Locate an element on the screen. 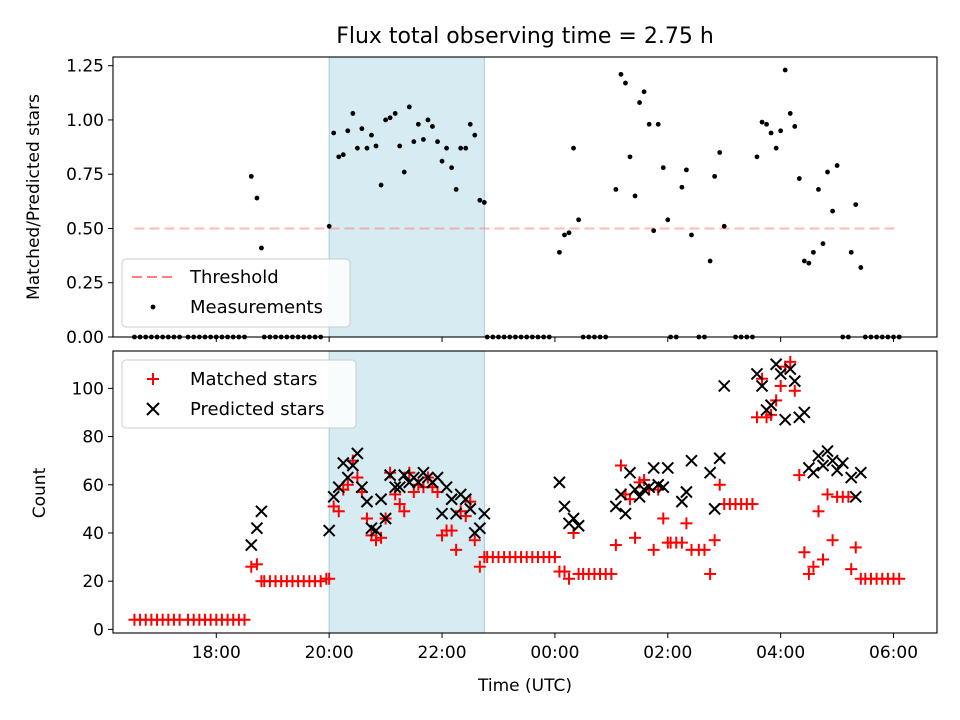 The image size is (960, 720). legend-predicted-label: Predicted stars is located at coordinates (257, 409).